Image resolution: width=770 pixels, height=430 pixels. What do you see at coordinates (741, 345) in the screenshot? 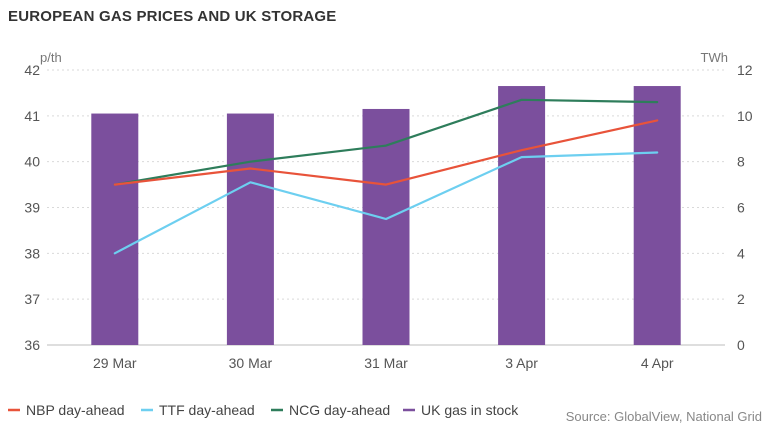
I see `right-tick-label: 0` at bounding box center [741, 345].